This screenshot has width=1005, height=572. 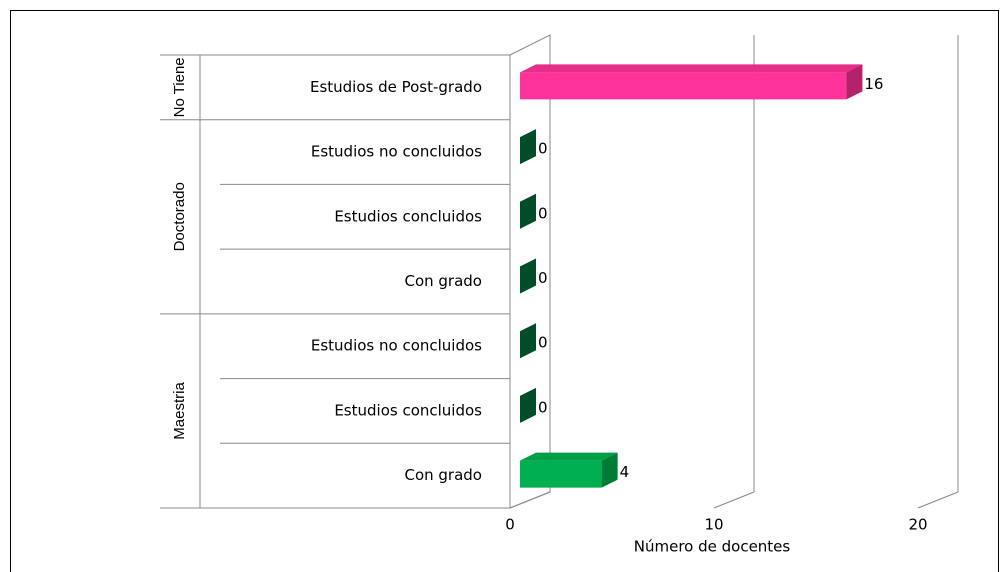 I want to click on value-label: 16, so click(x=873, y=84).